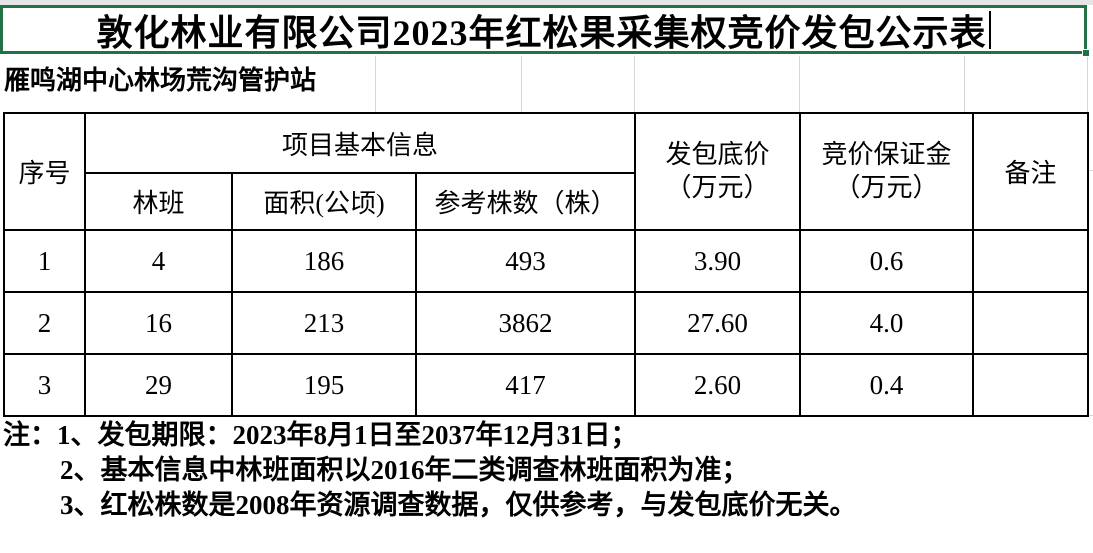  What do you see at coordinates (989, 29) in the screenshot?
I see `text-edit-cursor` at bounding box center [989, 29].